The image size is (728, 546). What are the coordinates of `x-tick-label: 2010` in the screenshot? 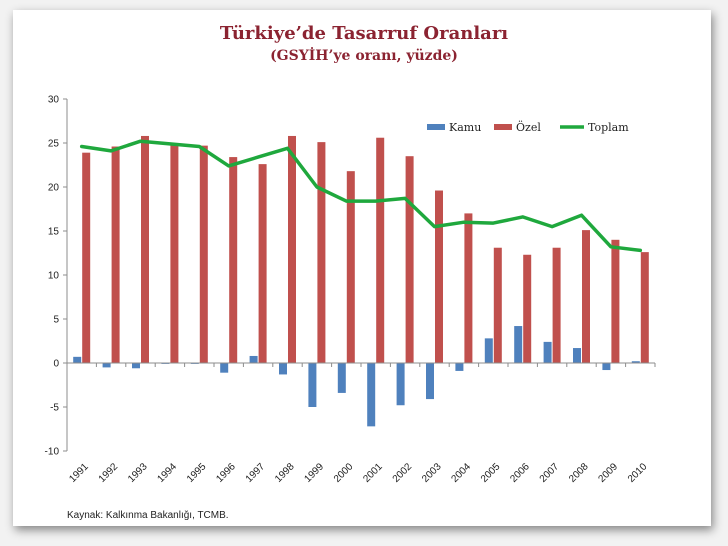 It's located at (638, 473).